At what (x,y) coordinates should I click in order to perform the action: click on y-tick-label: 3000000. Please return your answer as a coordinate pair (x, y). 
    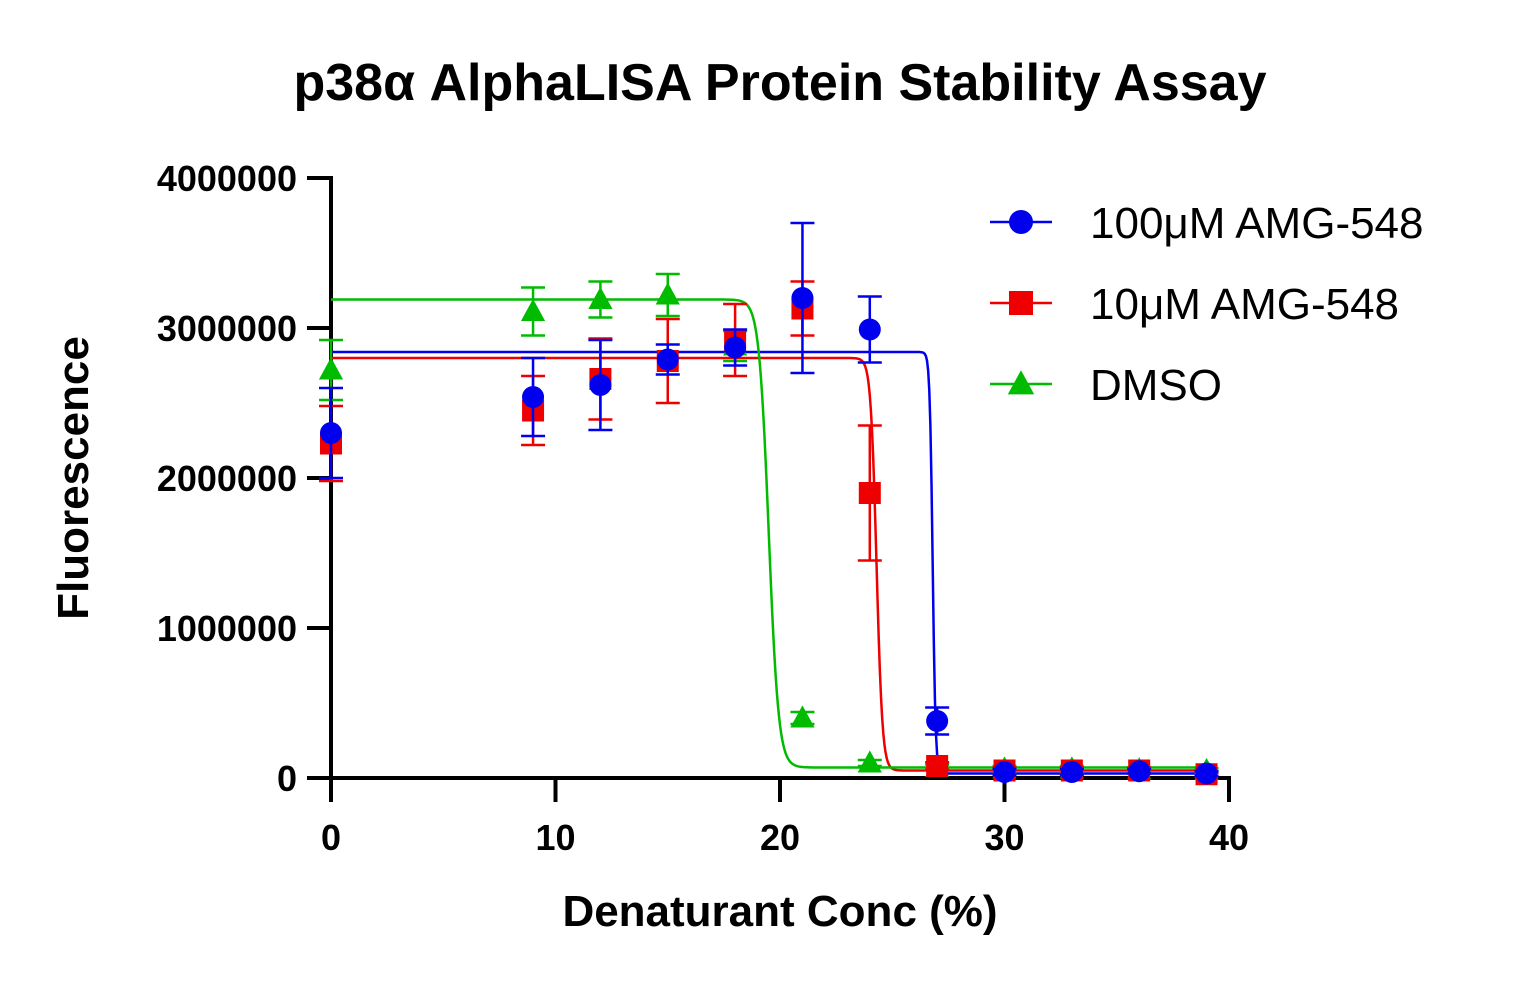
    Looking at the image, I should click on (227, 328).